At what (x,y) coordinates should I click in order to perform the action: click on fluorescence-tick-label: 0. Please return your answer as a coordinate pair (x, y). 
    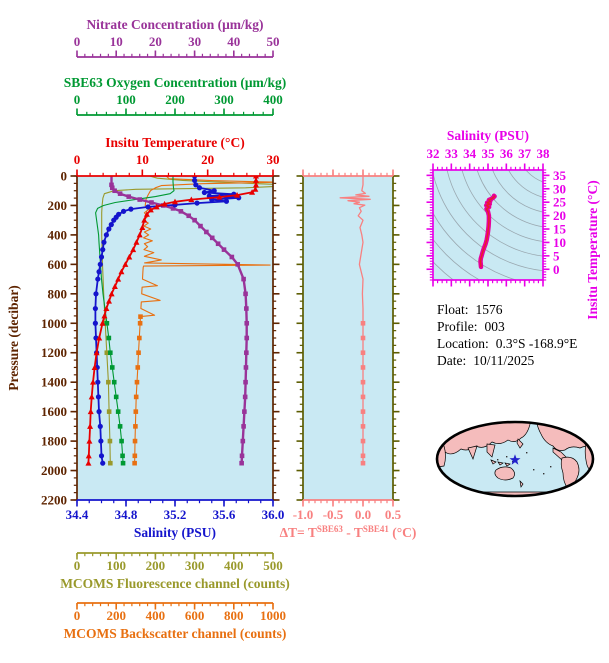
    Looking at the image, I should click on (77, 565).